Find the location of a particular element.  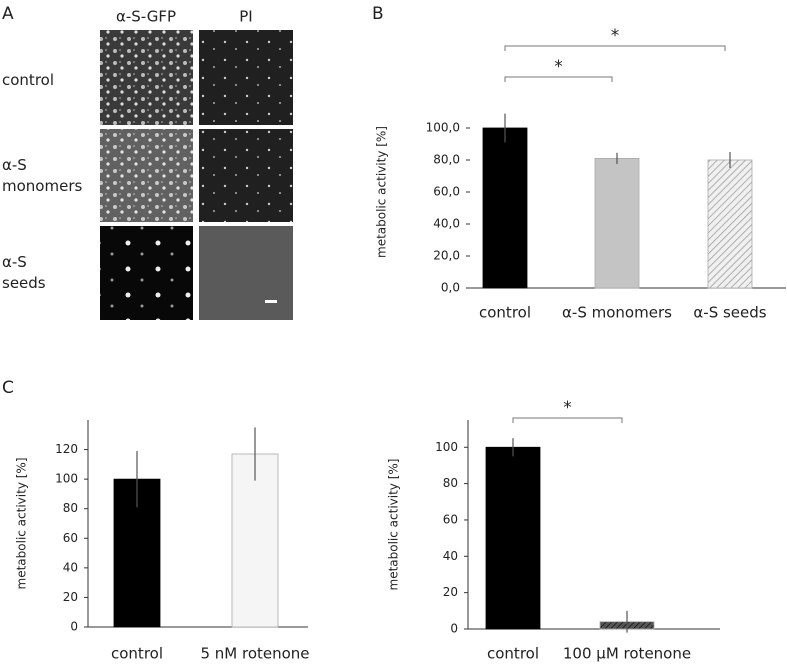

panel-label: C is located at coordinates (8, 388).